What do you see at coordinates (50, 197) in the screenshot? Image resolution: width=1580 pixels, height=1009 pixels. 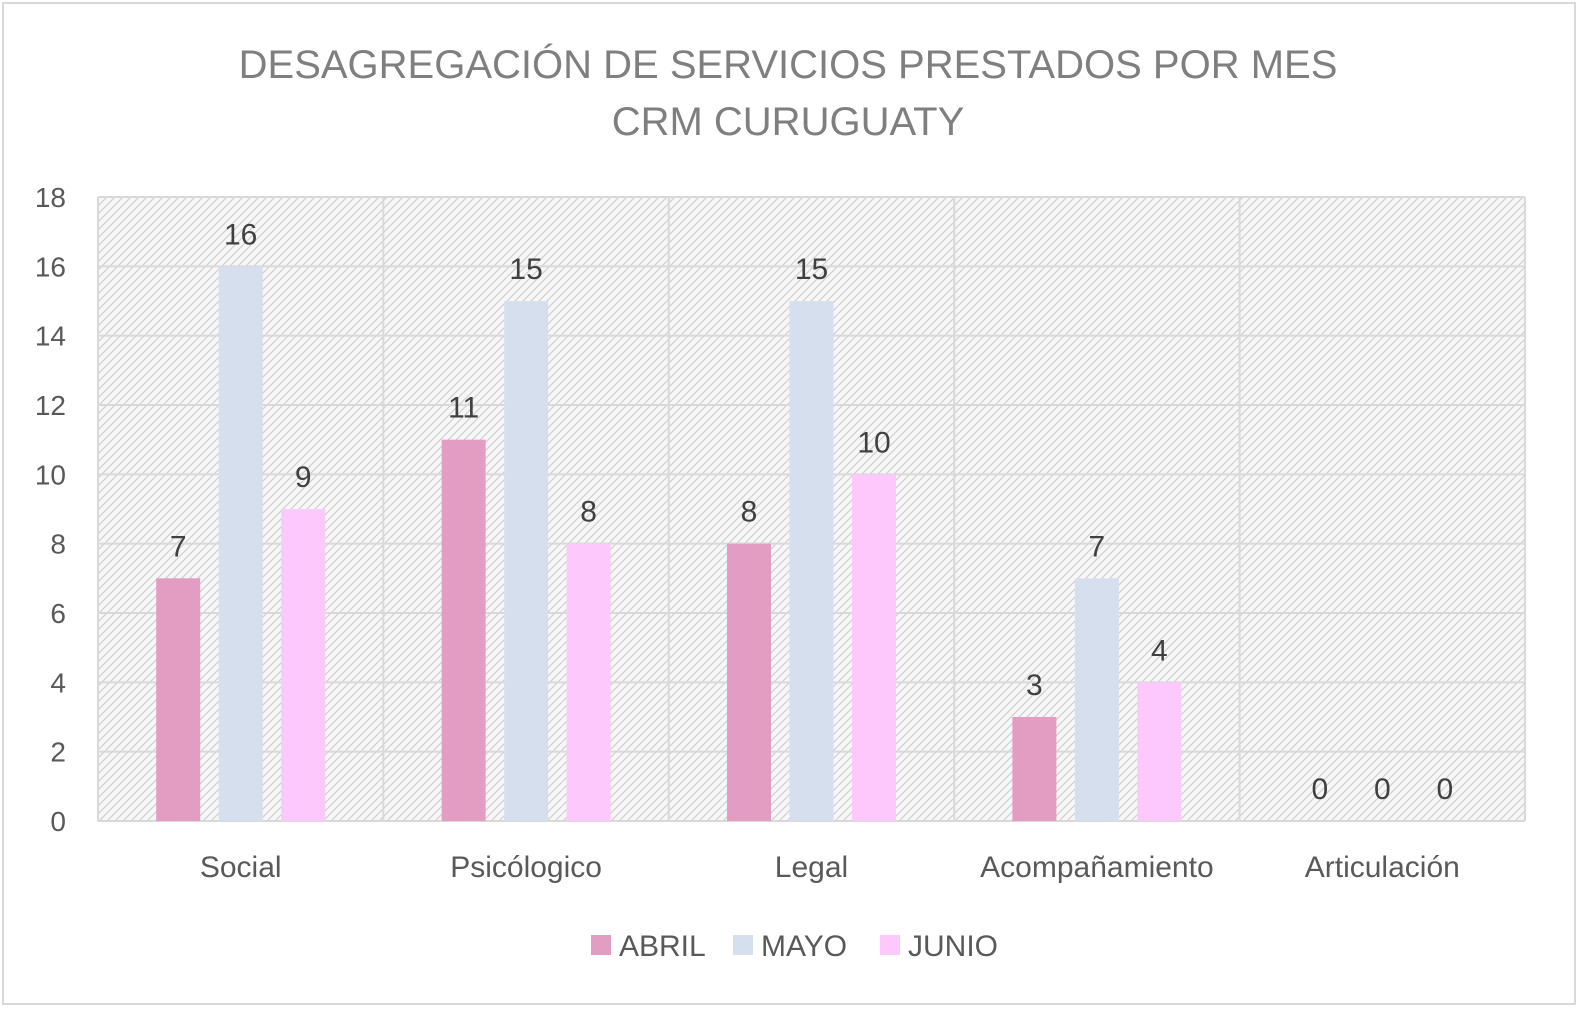 I see `y-tick-label: 18` at bounding box center [50, 197].